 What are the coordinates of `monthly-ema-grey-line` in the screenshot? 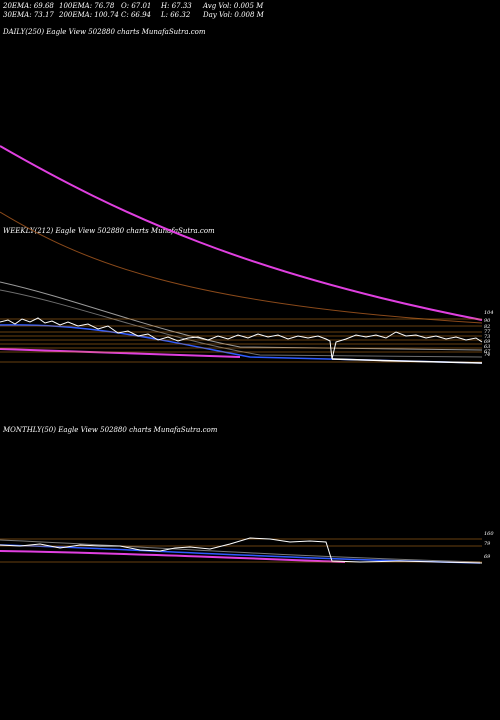 It's located at (240, 551).